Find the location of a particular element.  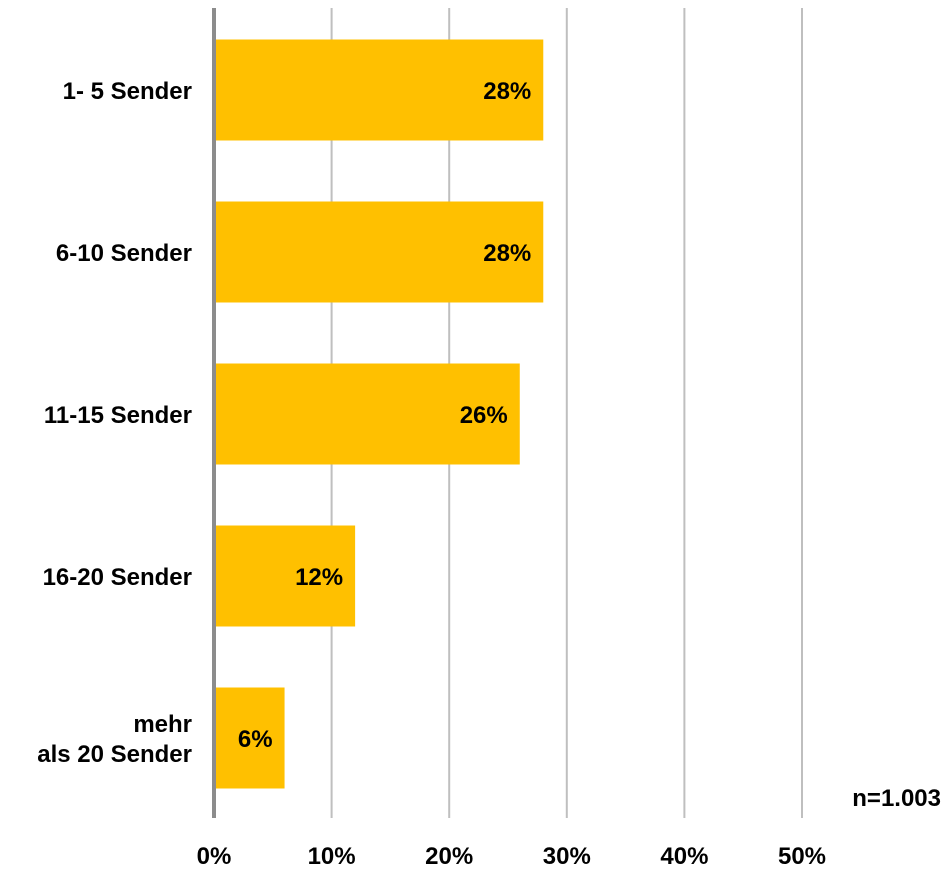

x-tick-label: 0% is located at coordinates (214, 856).